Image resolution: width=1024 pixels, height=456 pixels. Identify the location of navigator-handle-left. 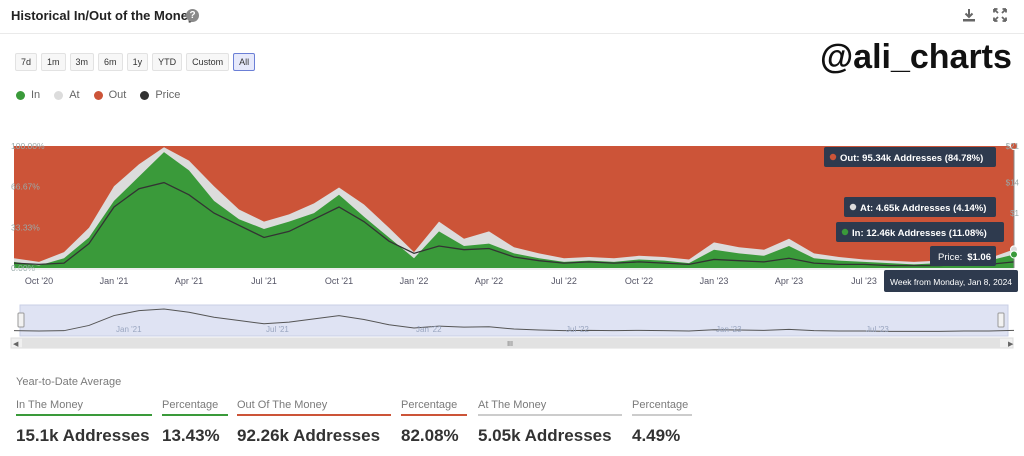
(21, 320).